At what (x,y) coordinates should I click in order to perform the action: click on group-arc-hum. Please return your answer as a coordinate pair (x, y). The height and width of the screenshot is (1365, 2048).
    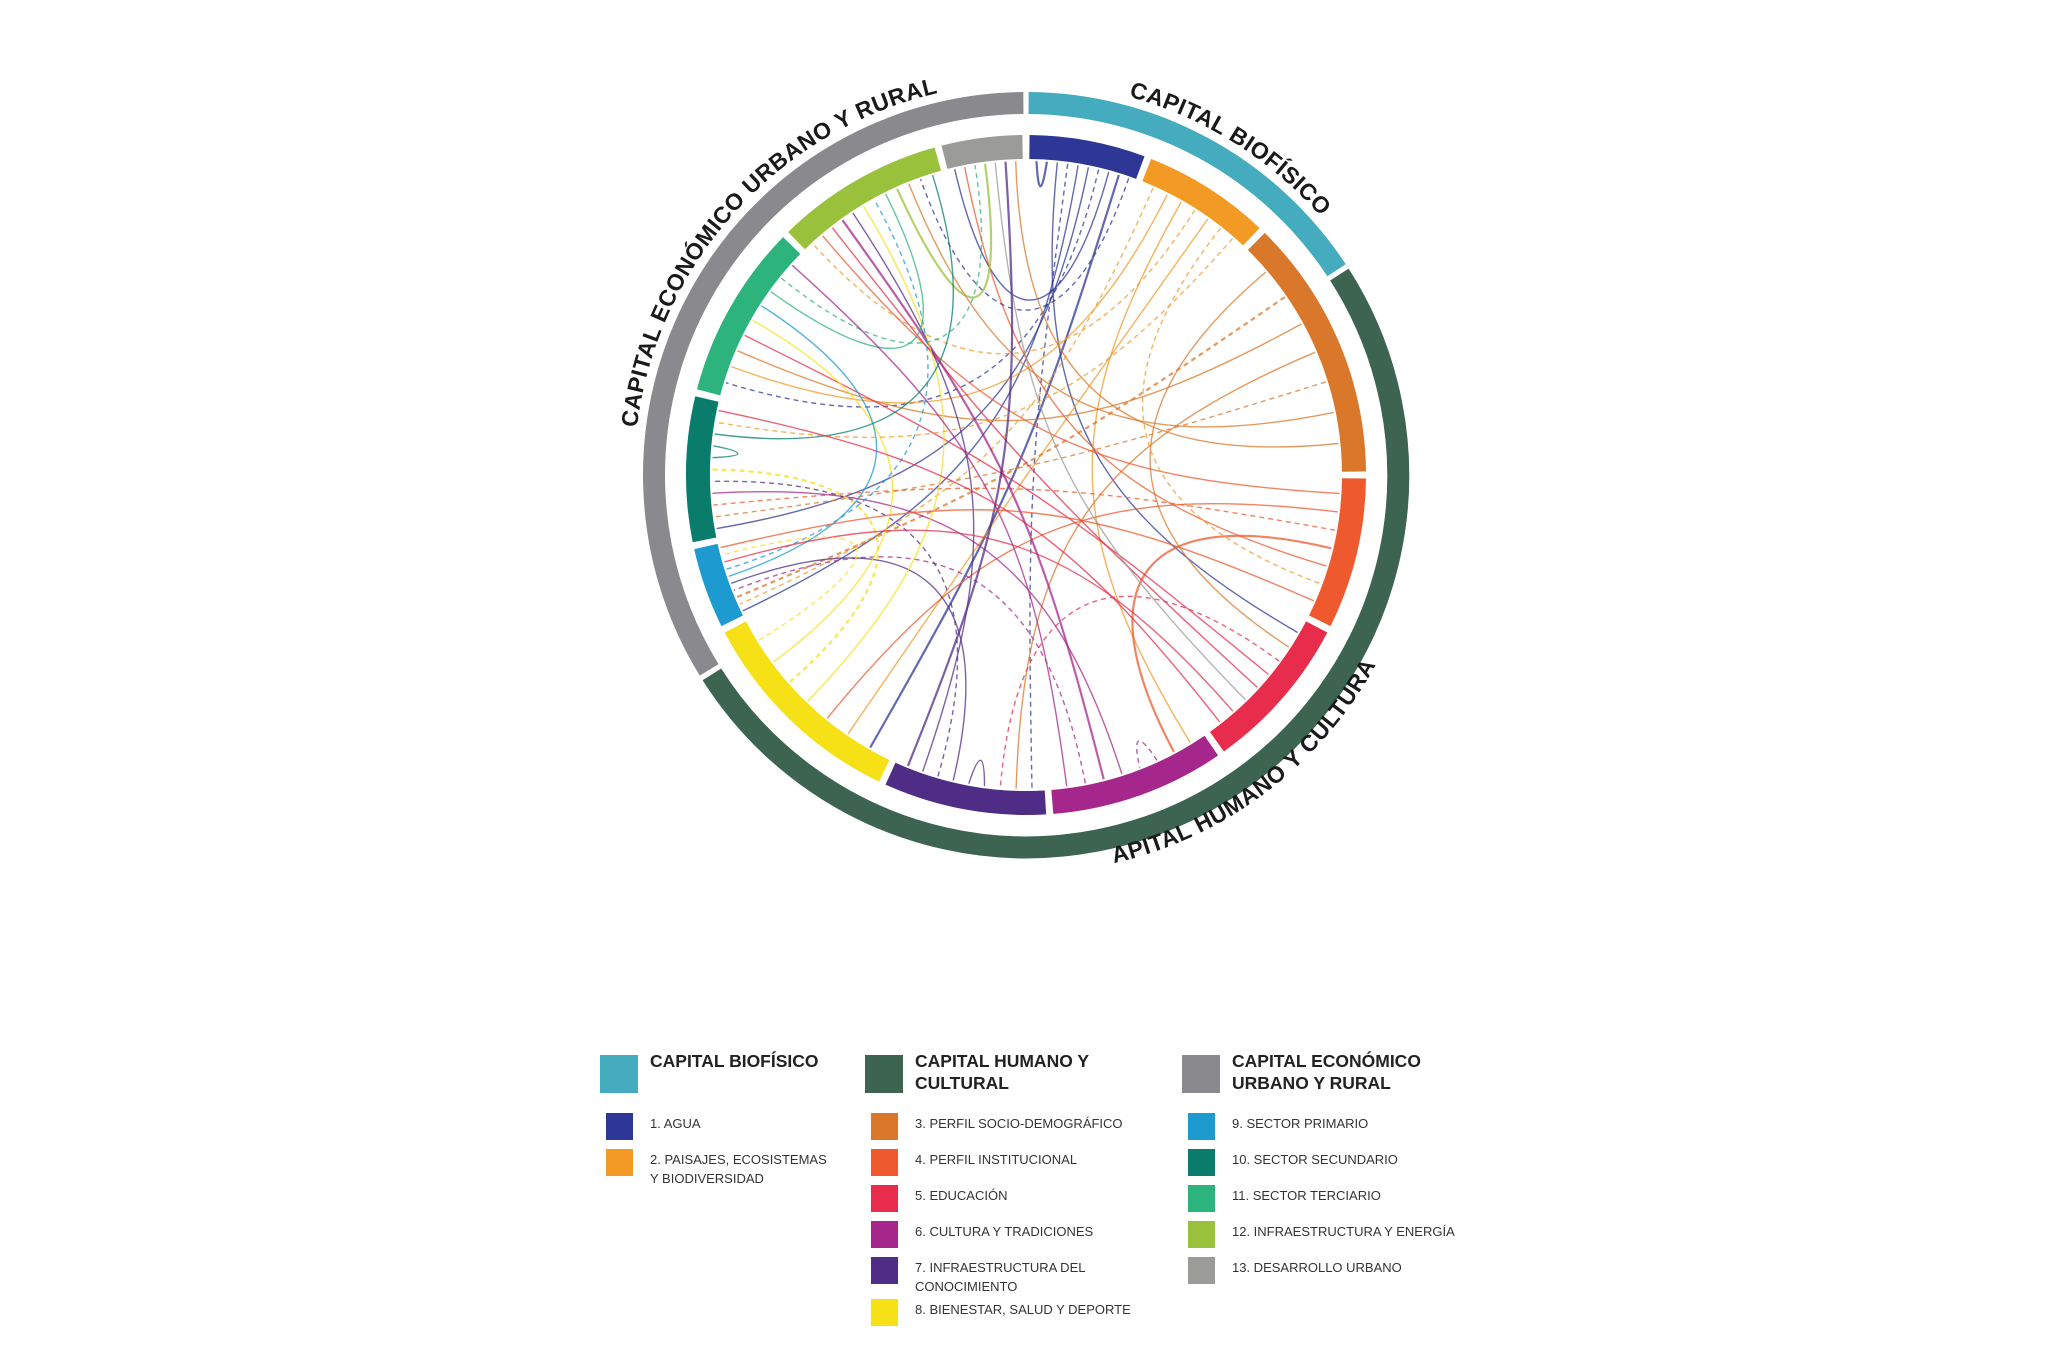
    Looking at the image, I should click on (1056, 563).